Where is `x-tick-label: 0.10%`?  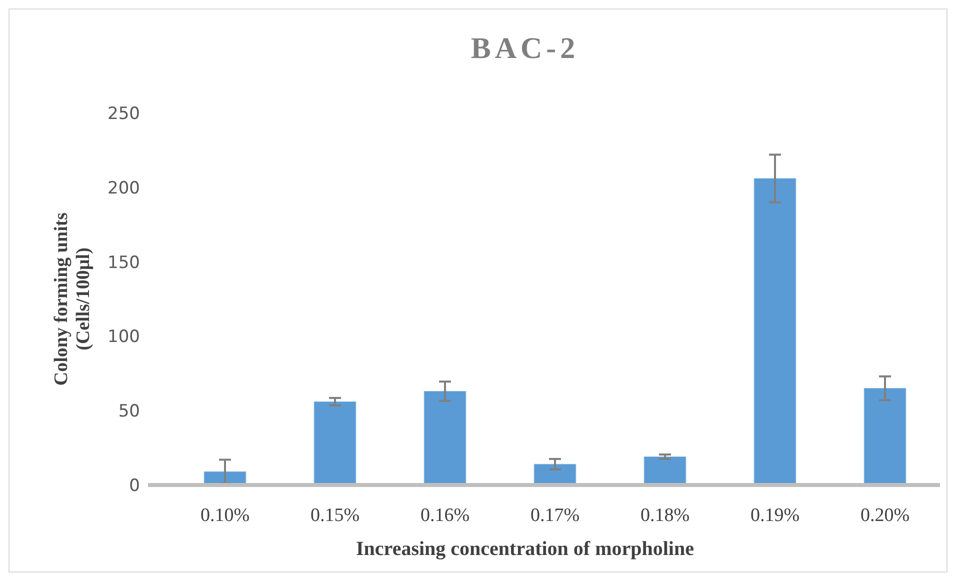 x-tick-label: 0.10% is located at coordinates (225, 515).